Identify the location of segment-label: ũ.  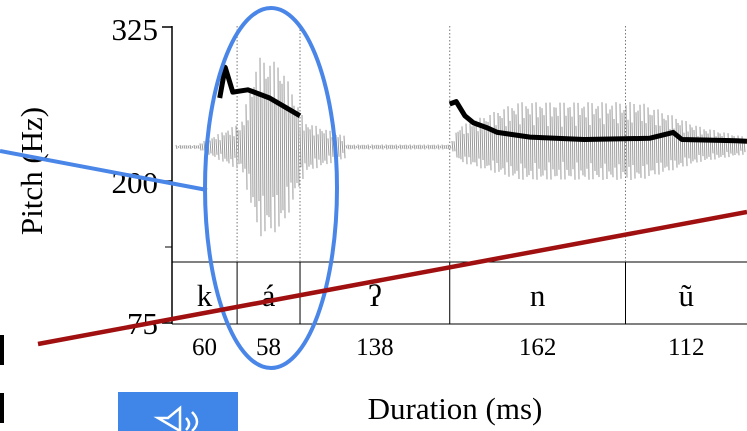
(686, 295).